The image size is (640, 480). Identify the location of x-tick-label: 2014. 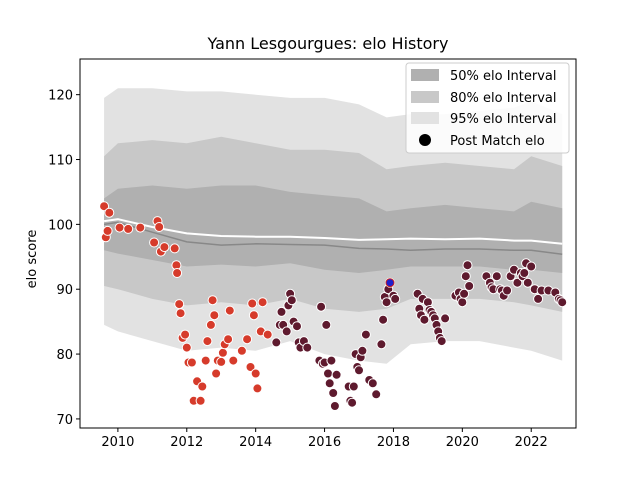
(255, 442).